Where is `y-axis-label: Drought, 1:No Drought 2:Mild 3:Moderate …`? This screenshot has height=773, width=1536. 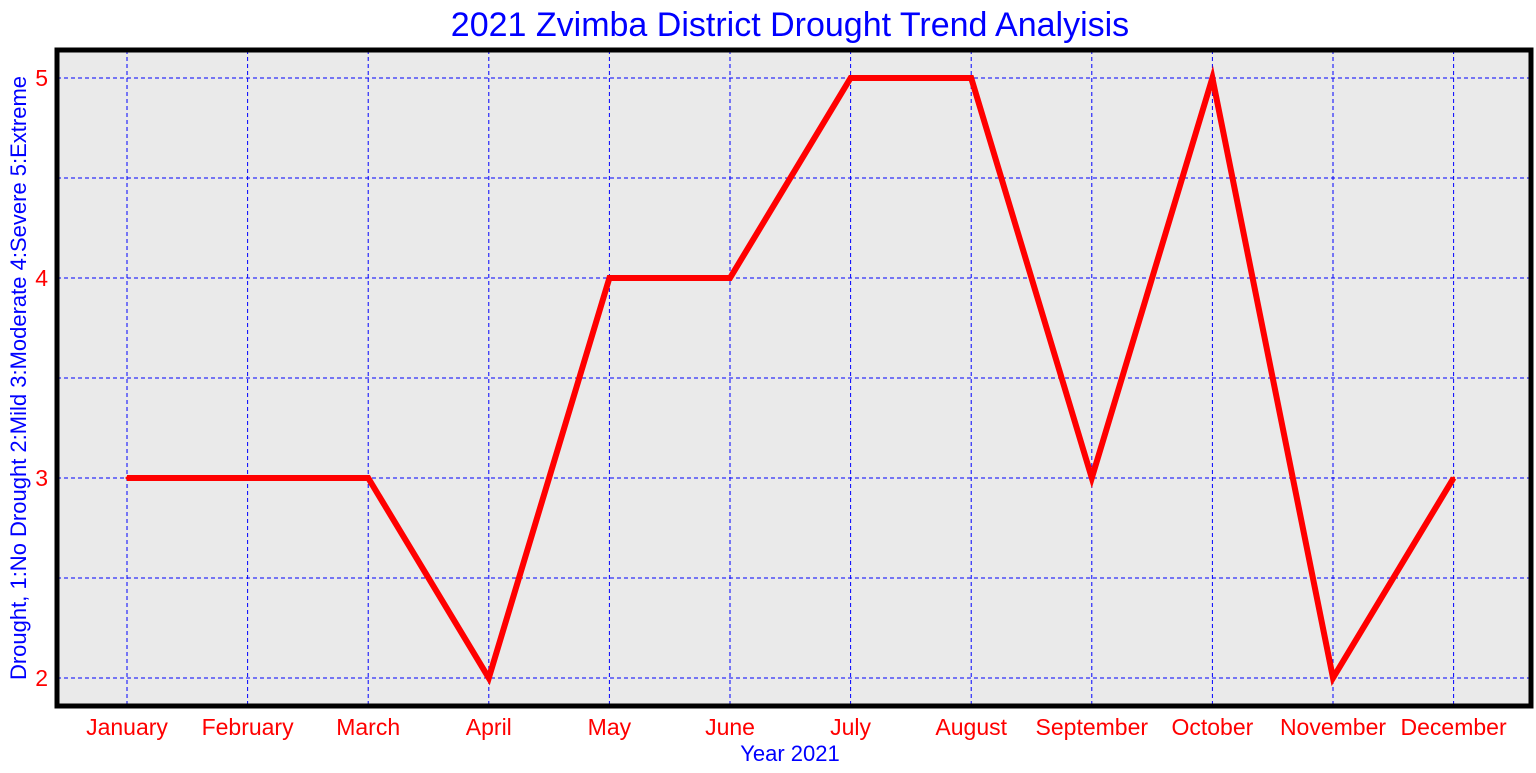 y-axis-label: Drought, 1:No Drought 2:Mild 3:Moderate … is located at coordinates (18, 378).